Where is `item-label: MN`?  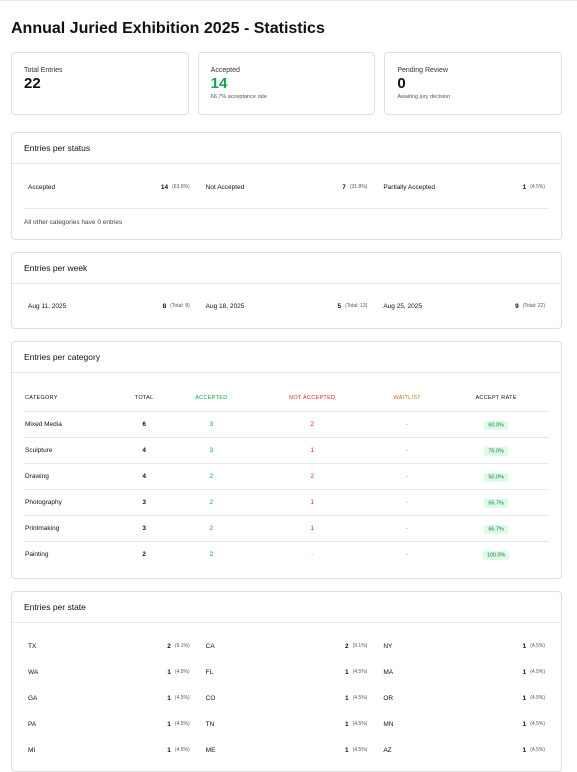
item-label: MN is located at coordinates (388, 724).